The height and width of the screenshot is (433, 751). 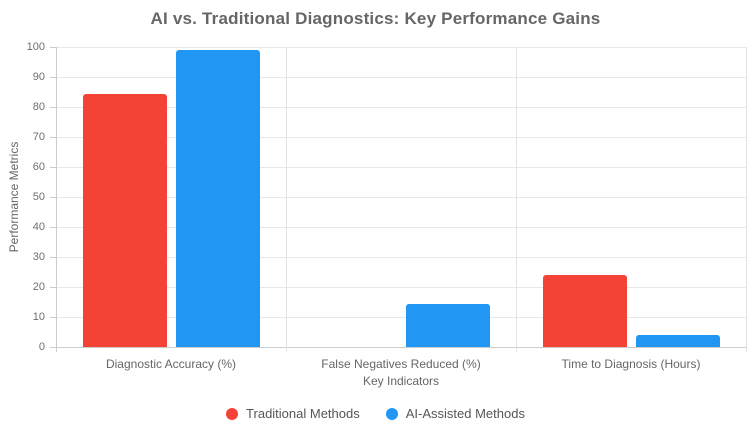 What do you see at coordinates (35, 47) in the screenshot?
I see `y-tick-label: 100` at bounding box center [35, 47].